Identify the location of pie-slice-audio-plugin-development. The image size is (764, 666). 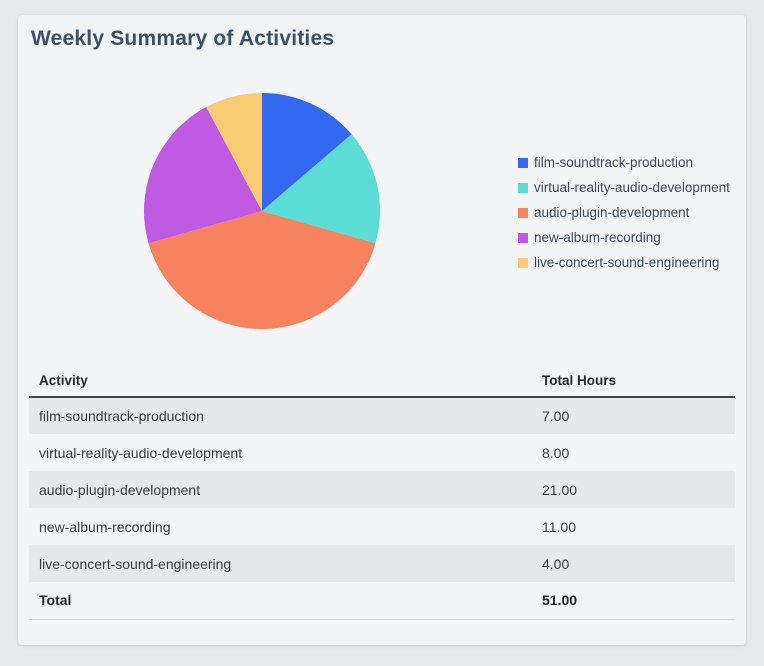
(262, 270).